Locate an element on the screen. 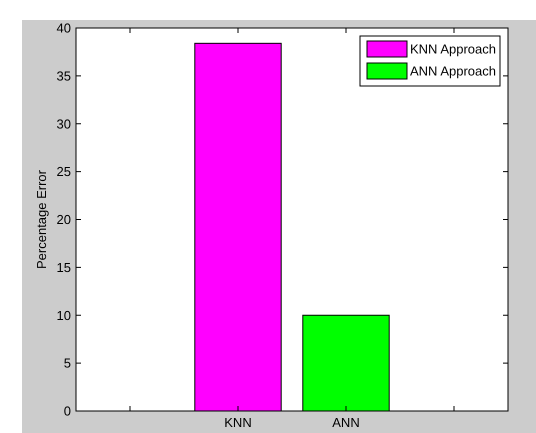 The image size is (536, 433). y-tick-label: 5 is located at coordinates (67, 363).